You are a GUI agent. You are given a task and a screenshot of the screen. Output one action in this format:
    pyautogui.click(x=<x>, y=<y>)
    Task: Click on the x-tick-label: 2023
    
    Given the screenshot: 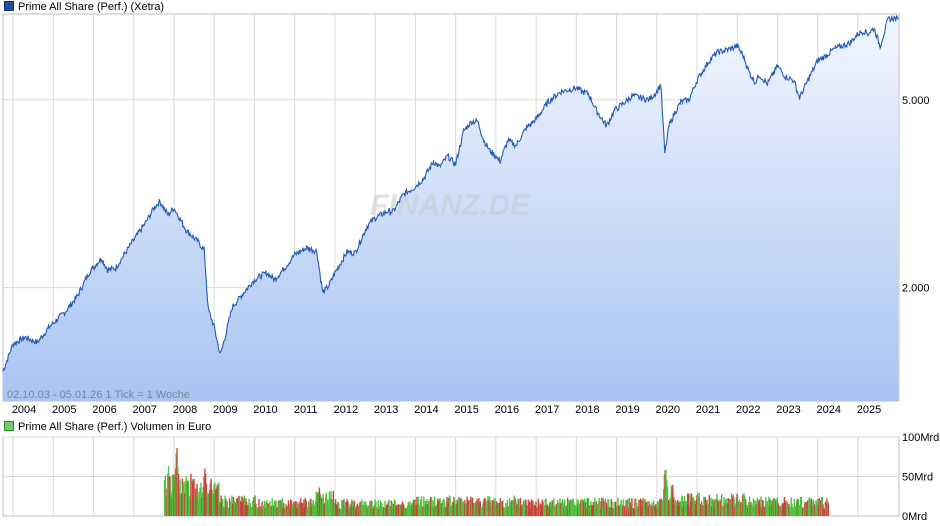 What is the action you would take?
    pyautogui.click(x=788, y=410)
    